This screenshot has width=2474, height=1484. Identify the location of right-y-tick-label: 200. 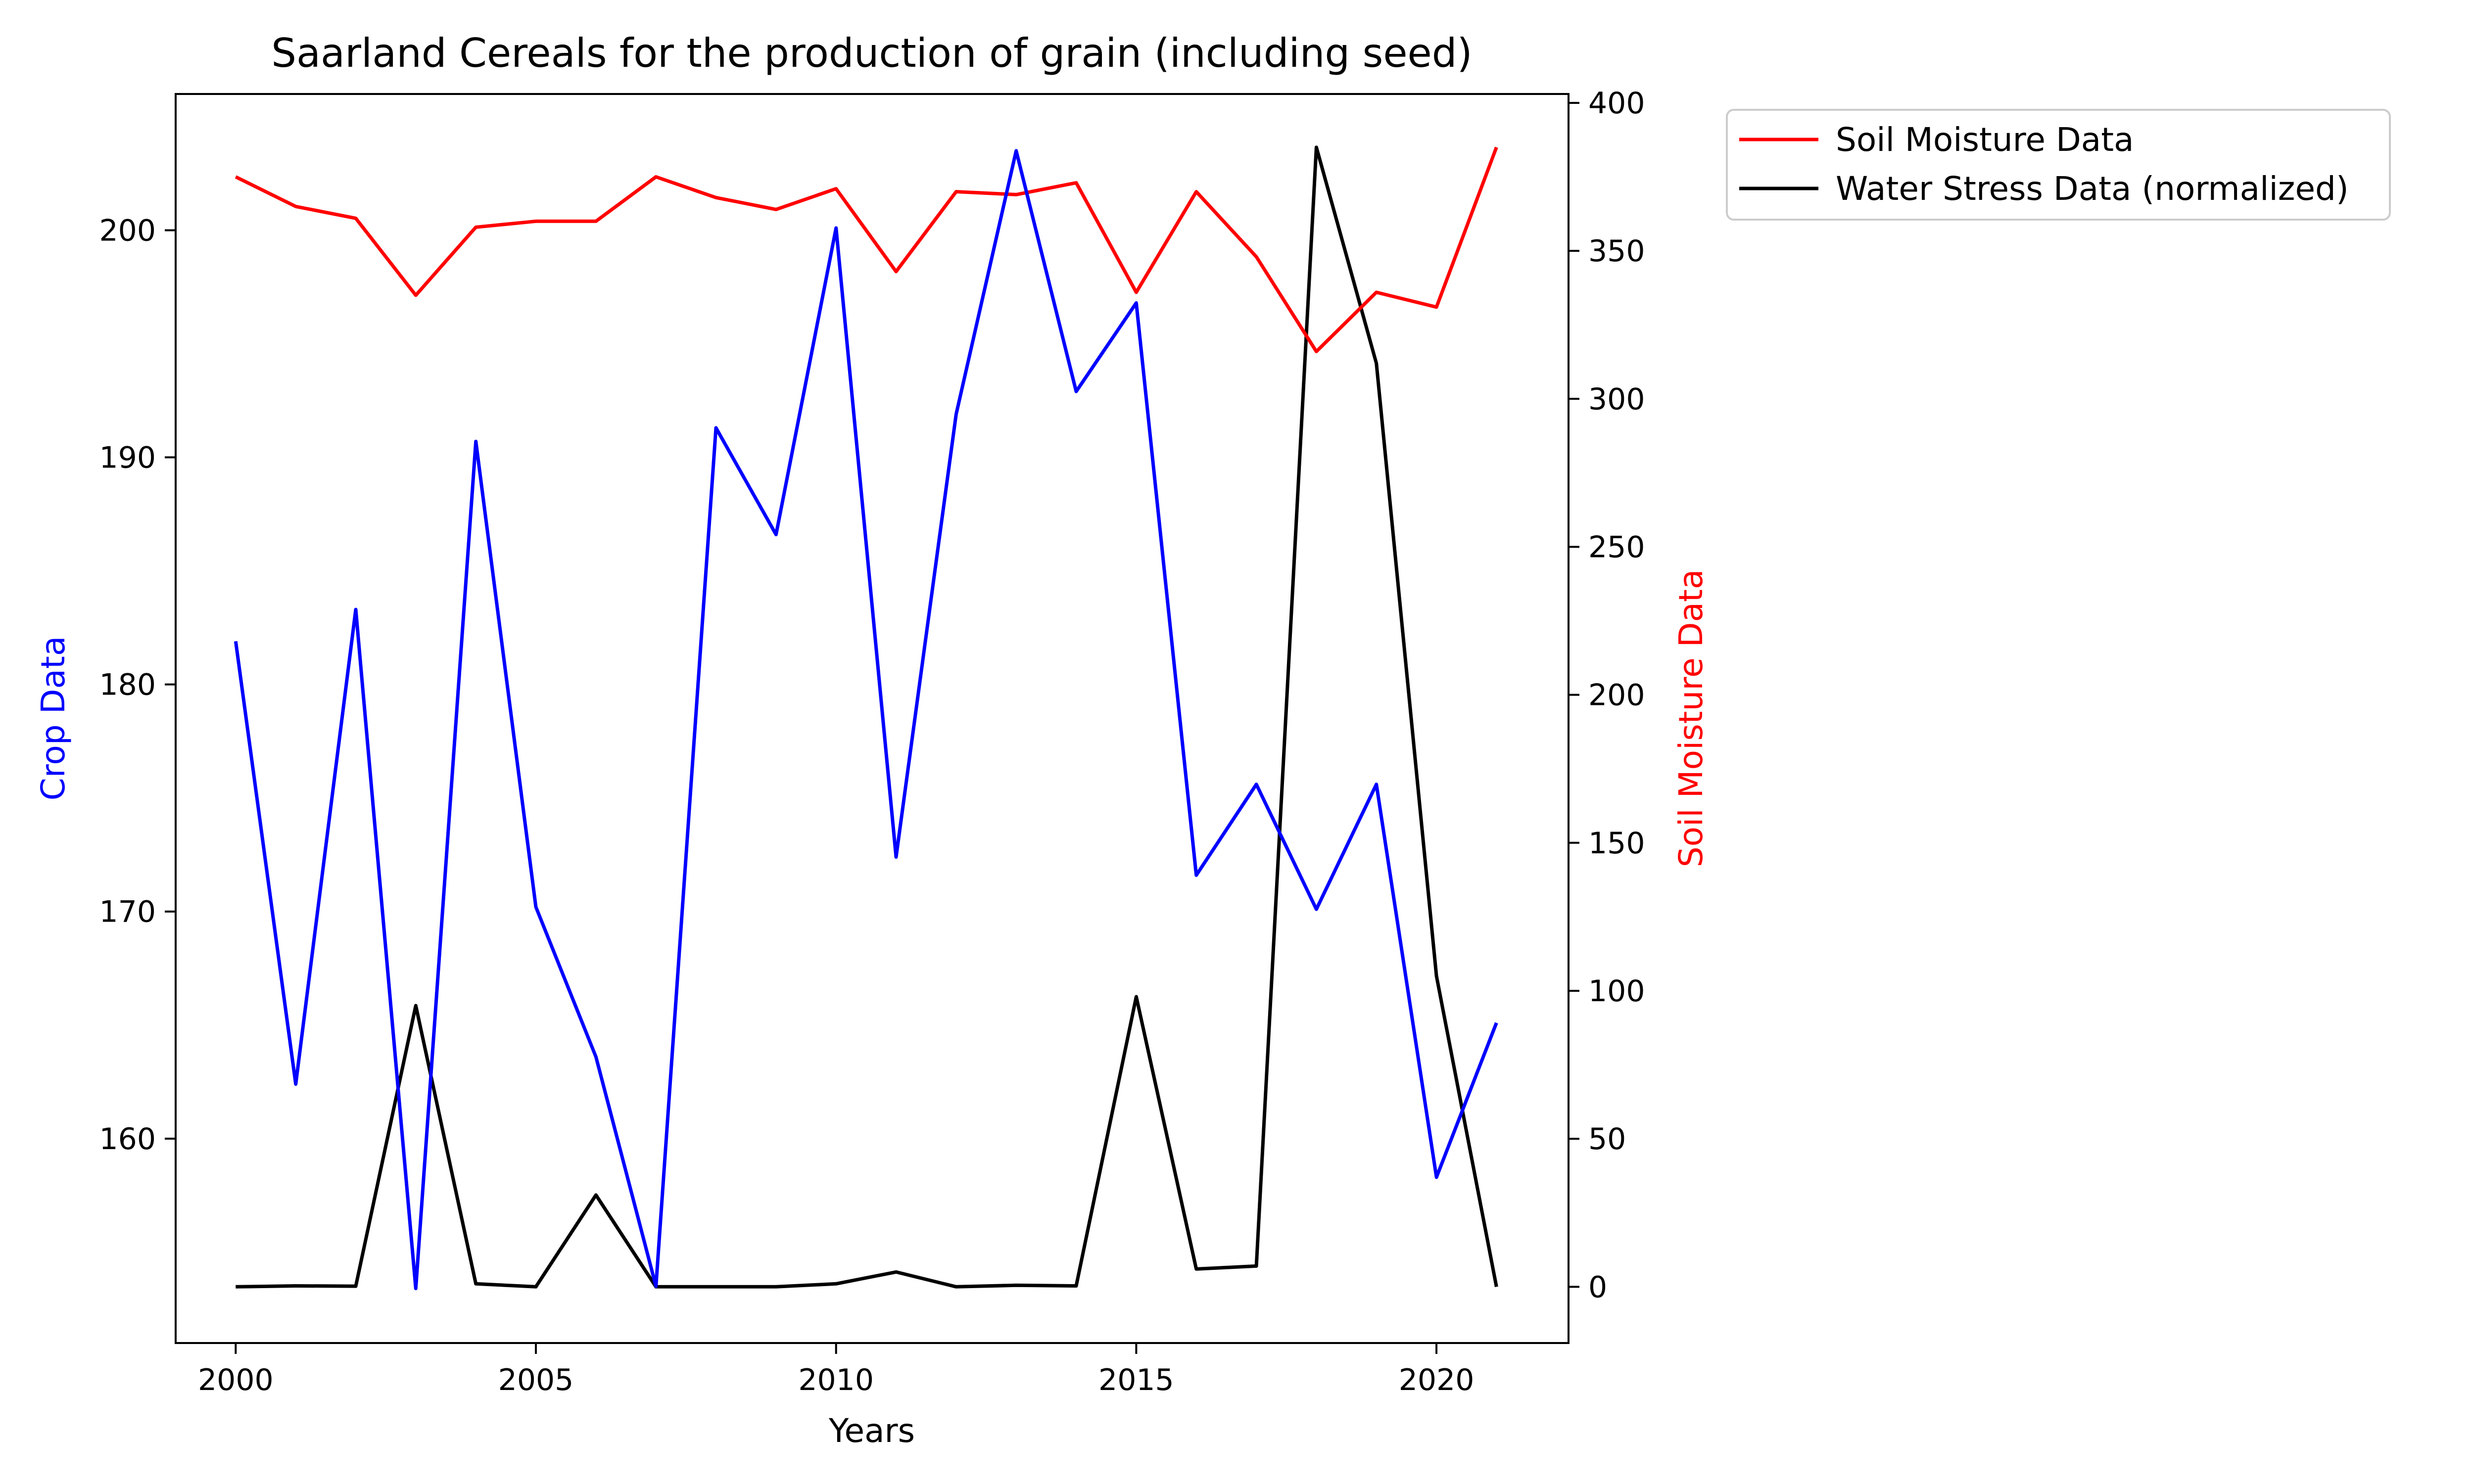
(1616, 695).